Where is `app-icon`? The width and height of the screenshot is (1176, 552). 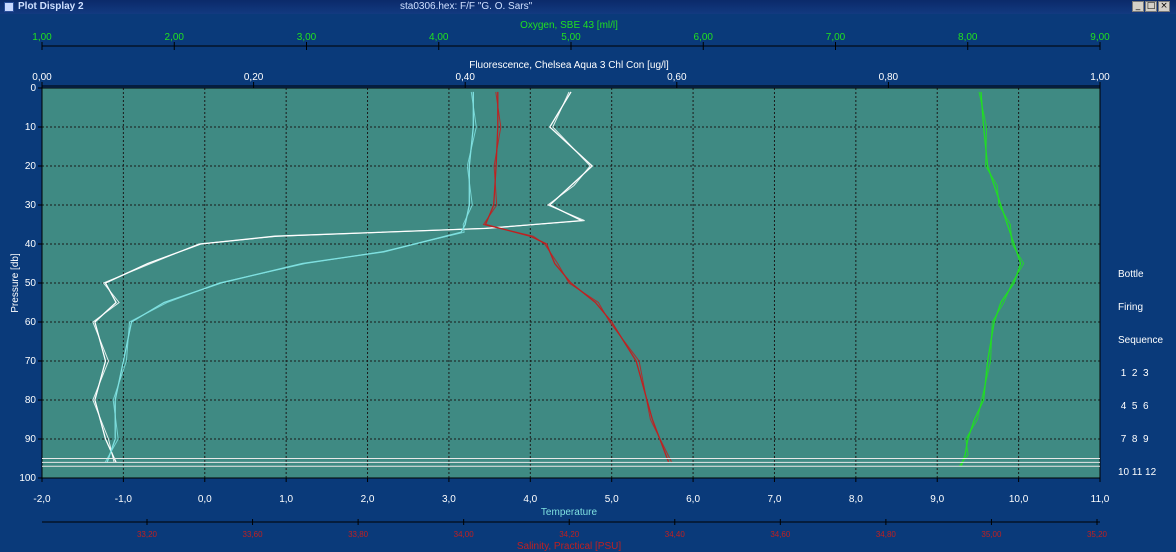
app-icon is located at coordinates (9, 7).